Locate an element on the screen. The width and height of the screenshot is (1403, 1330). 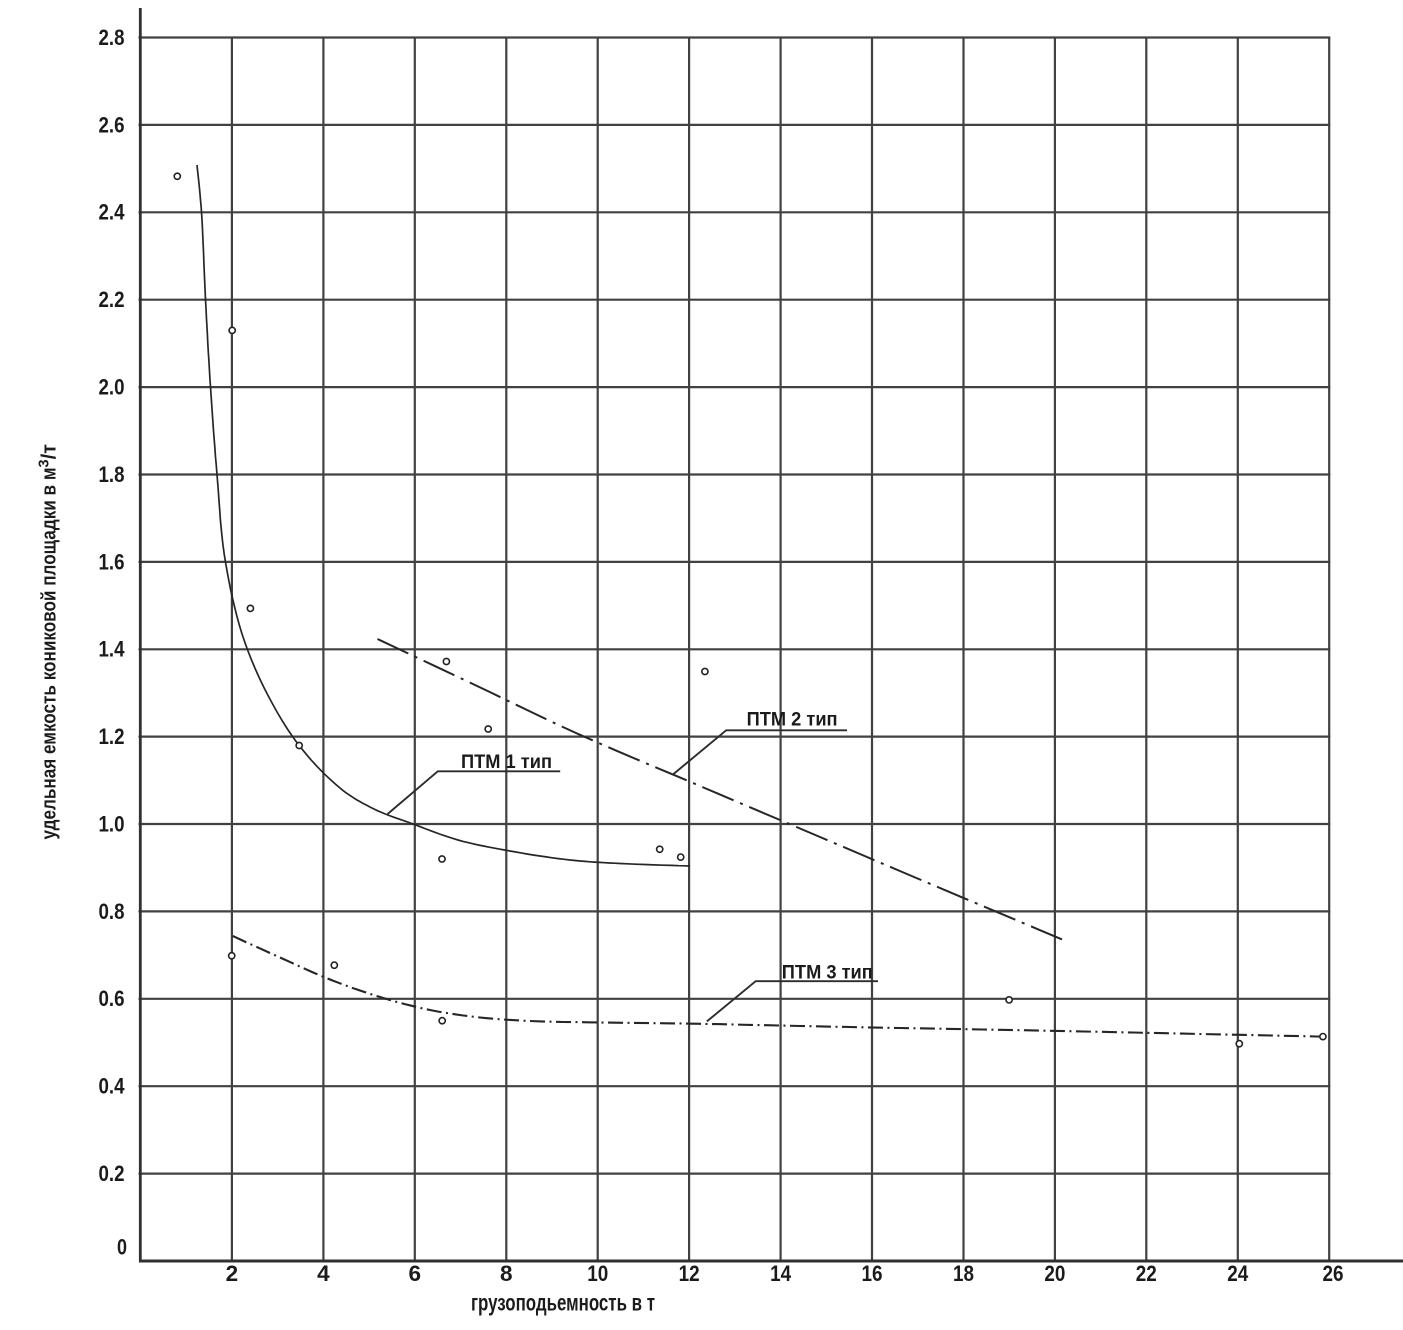
svg-text: 1.6 is located at coordinates (112, 561).